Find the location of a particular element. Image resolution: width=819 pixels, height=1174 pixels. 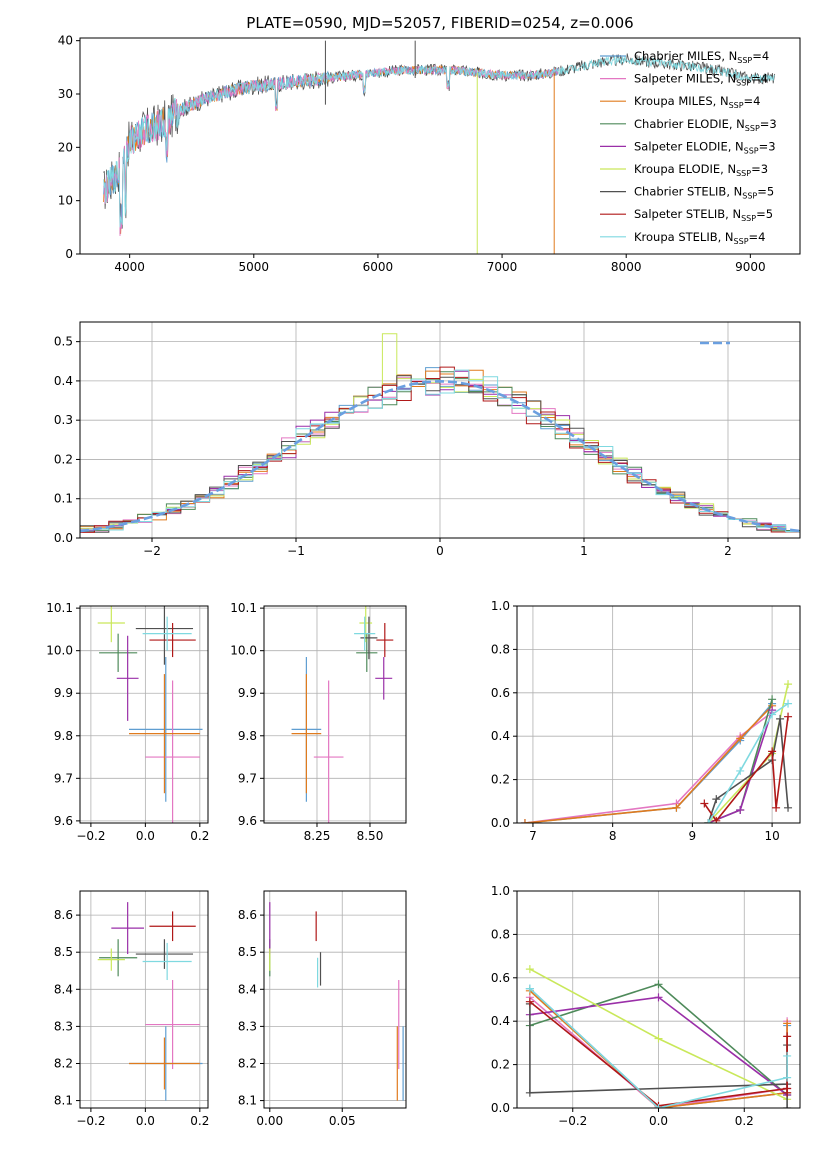

x-tick-label: −2 is located at coordinates (152, 551).